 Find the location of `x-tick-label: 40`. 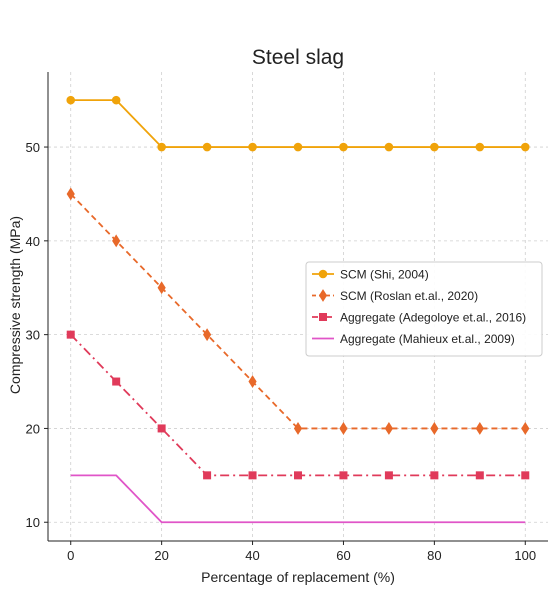

x-tick-label: 40 is located at coordinates (252, 555).